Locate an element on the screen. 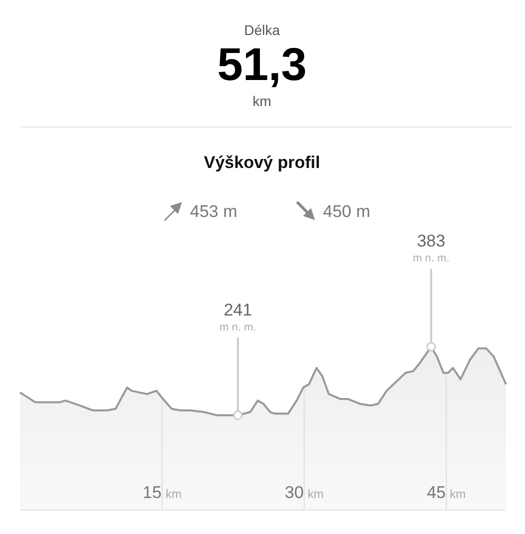  text: Délka is located at coordinates (262, 30).